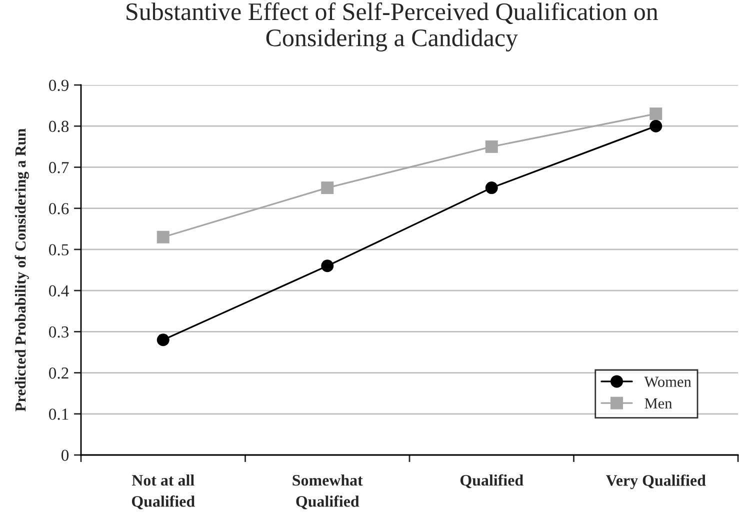 Image resolution: width=739 pixels, height=520 pixels. Describe the element at coordinates (58, 291) in the screenshot. I see `y-tick-label: 0.4` at that location.